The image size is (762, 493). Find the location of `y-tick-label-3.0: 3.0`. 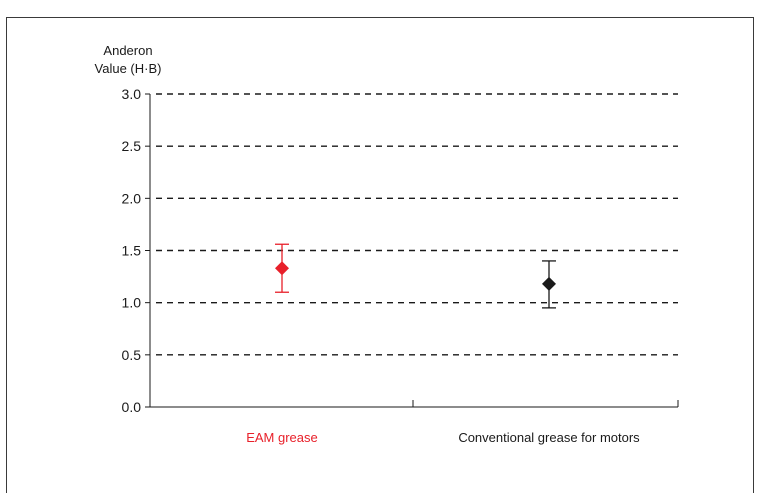

y-tick-label-3.0: 3.0 is located at coordinates (132, 94).